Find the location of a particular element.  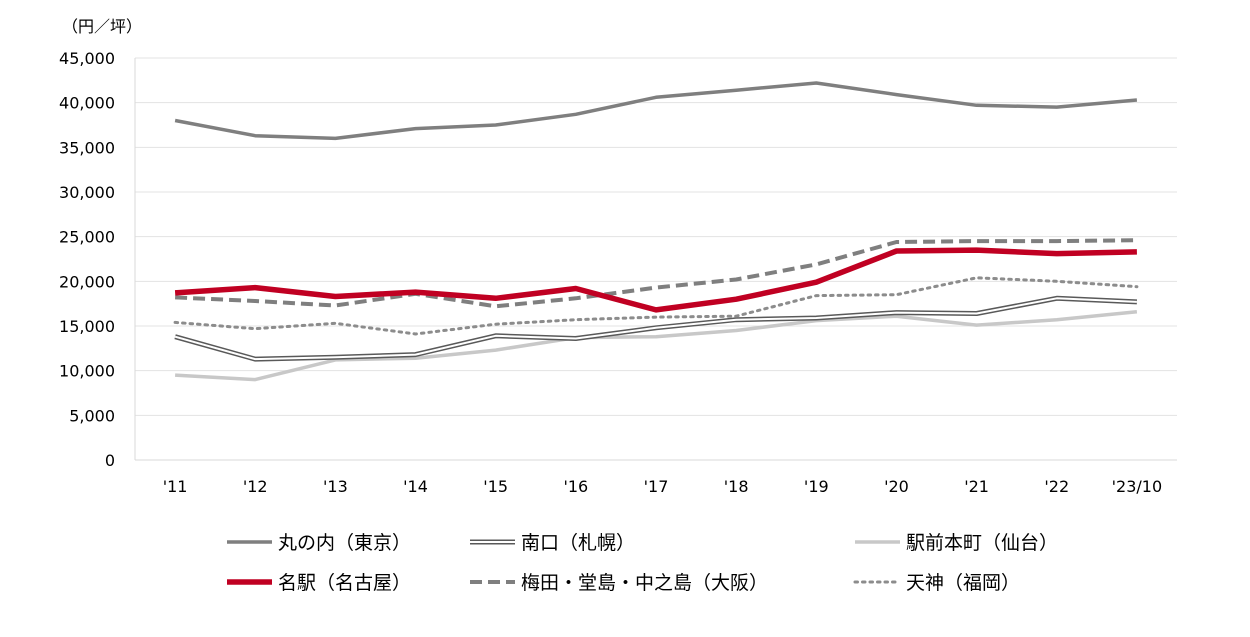

x-tick-label: '12 is located at coordinates (255, 486).